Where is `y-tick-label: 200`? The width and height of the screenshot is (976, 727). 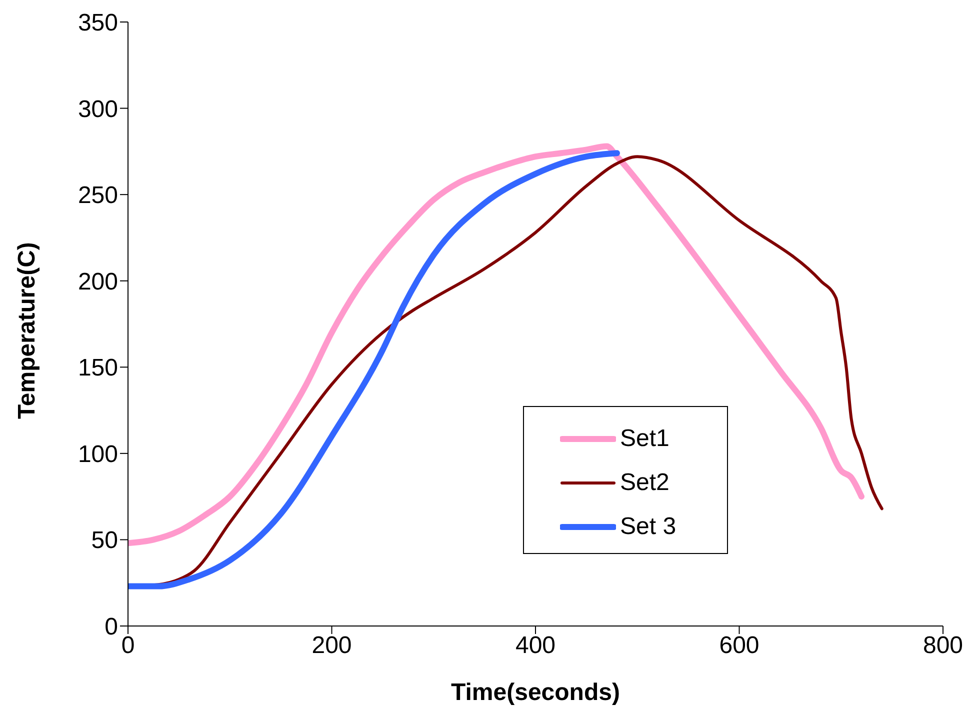
y-tick-label: 200 is located at coordinates (98, 282).